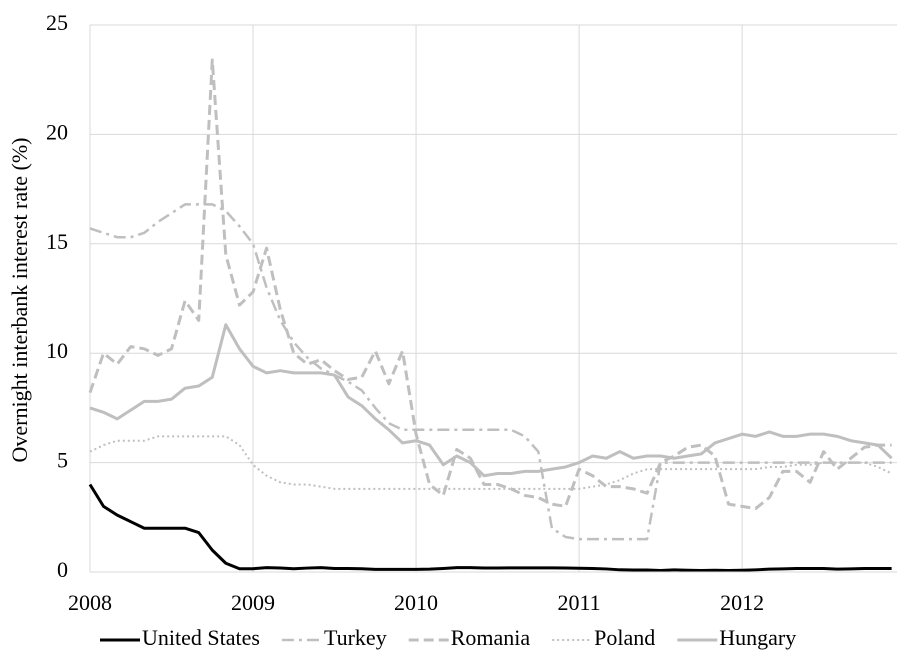 The height and width of the screenshot is (658, 897). What do you see at coordinates (19, 300) in the screenshot?
I see `y-axis-label: Overnight interbank interest rate (%)` at bounding box center [19, 300].